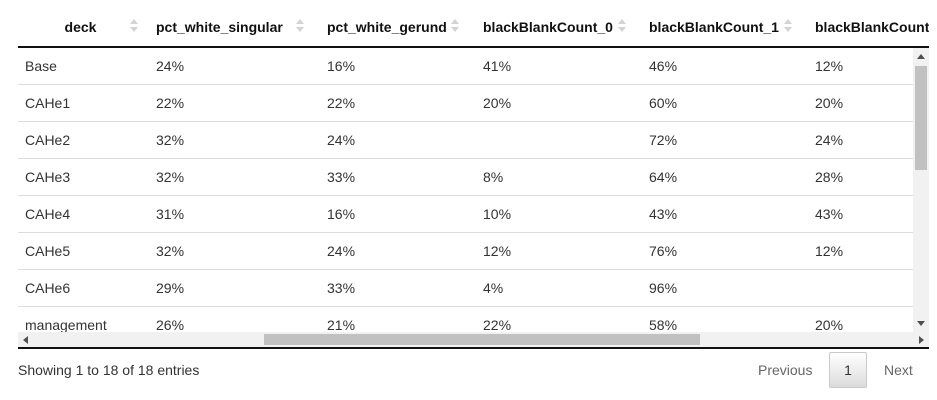 This screenshot has height=400, width=937. Describe the element at coordinates (663, 140) in the screenshot. I see `cell-black-blank-count-1: 72%` at that location.